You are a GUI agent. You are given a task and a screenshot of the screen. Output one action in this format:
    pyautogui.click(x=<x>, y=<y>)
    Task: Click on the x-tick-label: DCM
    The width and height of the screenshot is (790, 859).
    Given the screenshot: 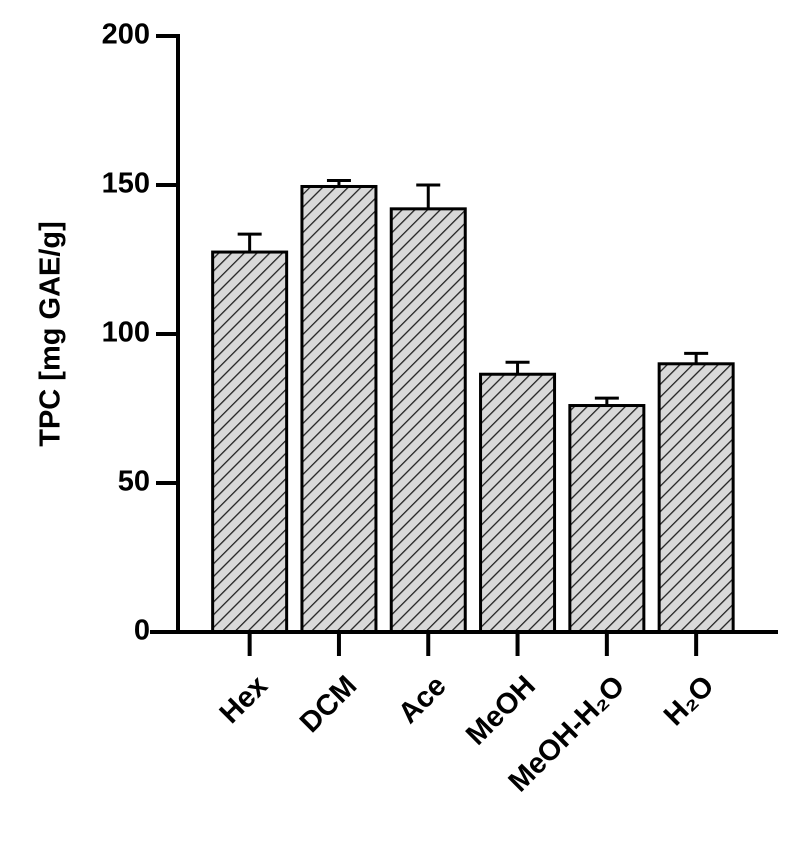 What is the action you would take?
    pyautogui.click(x=328, y=704)
    